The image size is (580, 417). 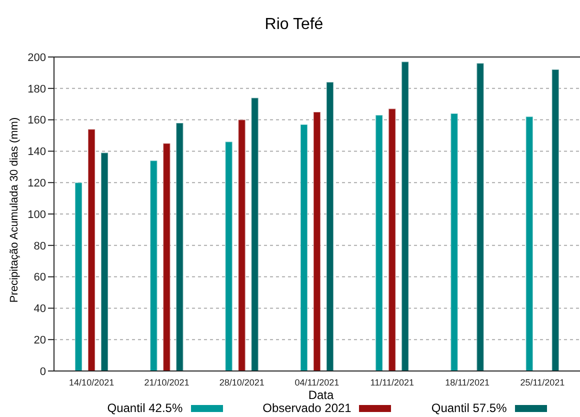 I want to click on y-tick-label: 200, so click(x=37, y=58).